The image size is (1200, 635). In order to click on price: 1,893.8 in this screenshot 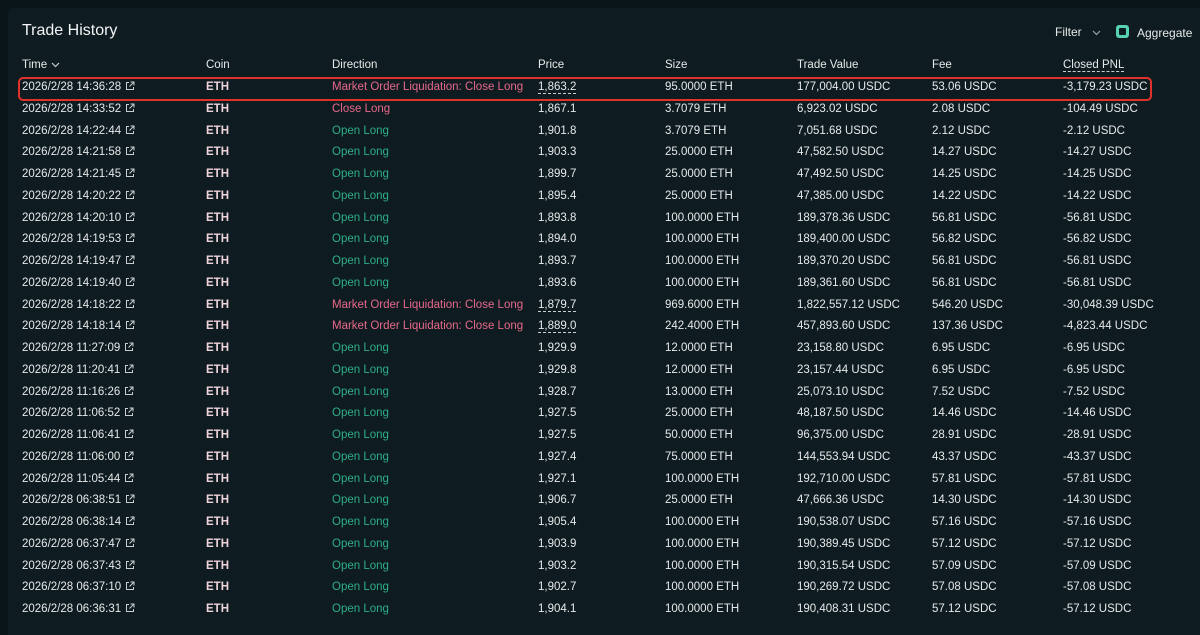, I will do `click(557, 217)`.